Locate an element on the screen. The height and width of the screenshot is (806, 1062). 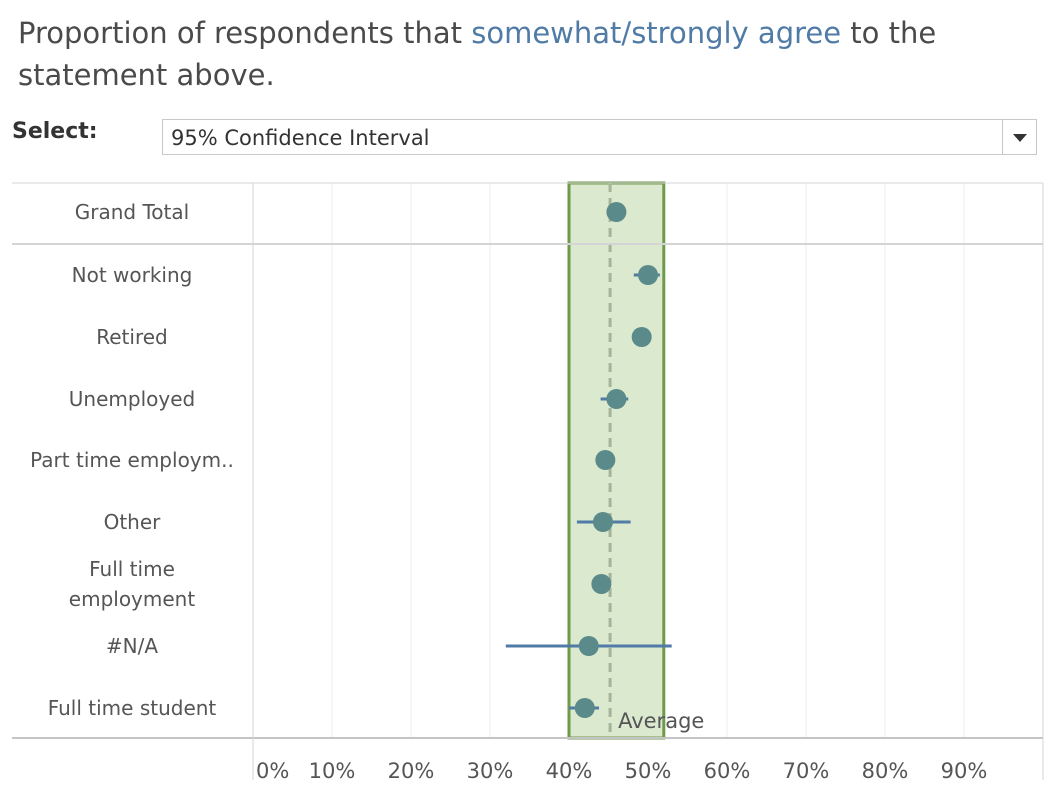
category-label: Part time employm.. is located at coordinates (132, 460).